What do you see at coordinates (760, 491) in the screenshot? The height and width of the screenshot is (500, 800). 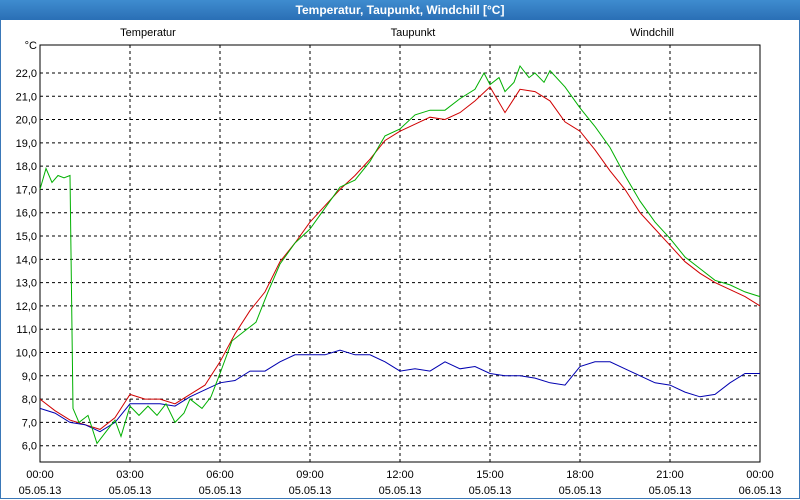 I see `x-tick-date: 06.05.13` at bounding box center [760, 491].